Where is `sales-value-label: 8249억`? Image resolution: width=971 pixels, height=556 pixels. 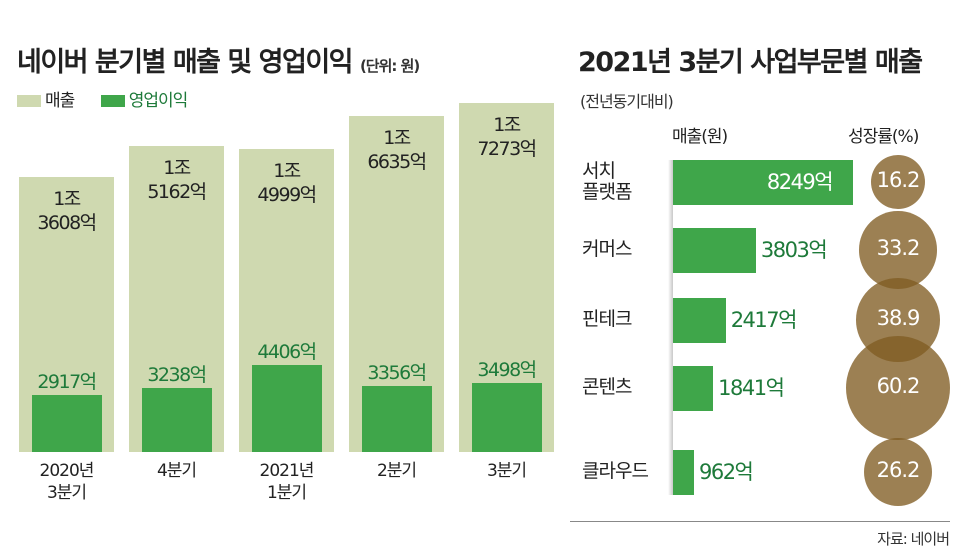
sales-value-label: 8249억 is located at coordinates (800, 182).